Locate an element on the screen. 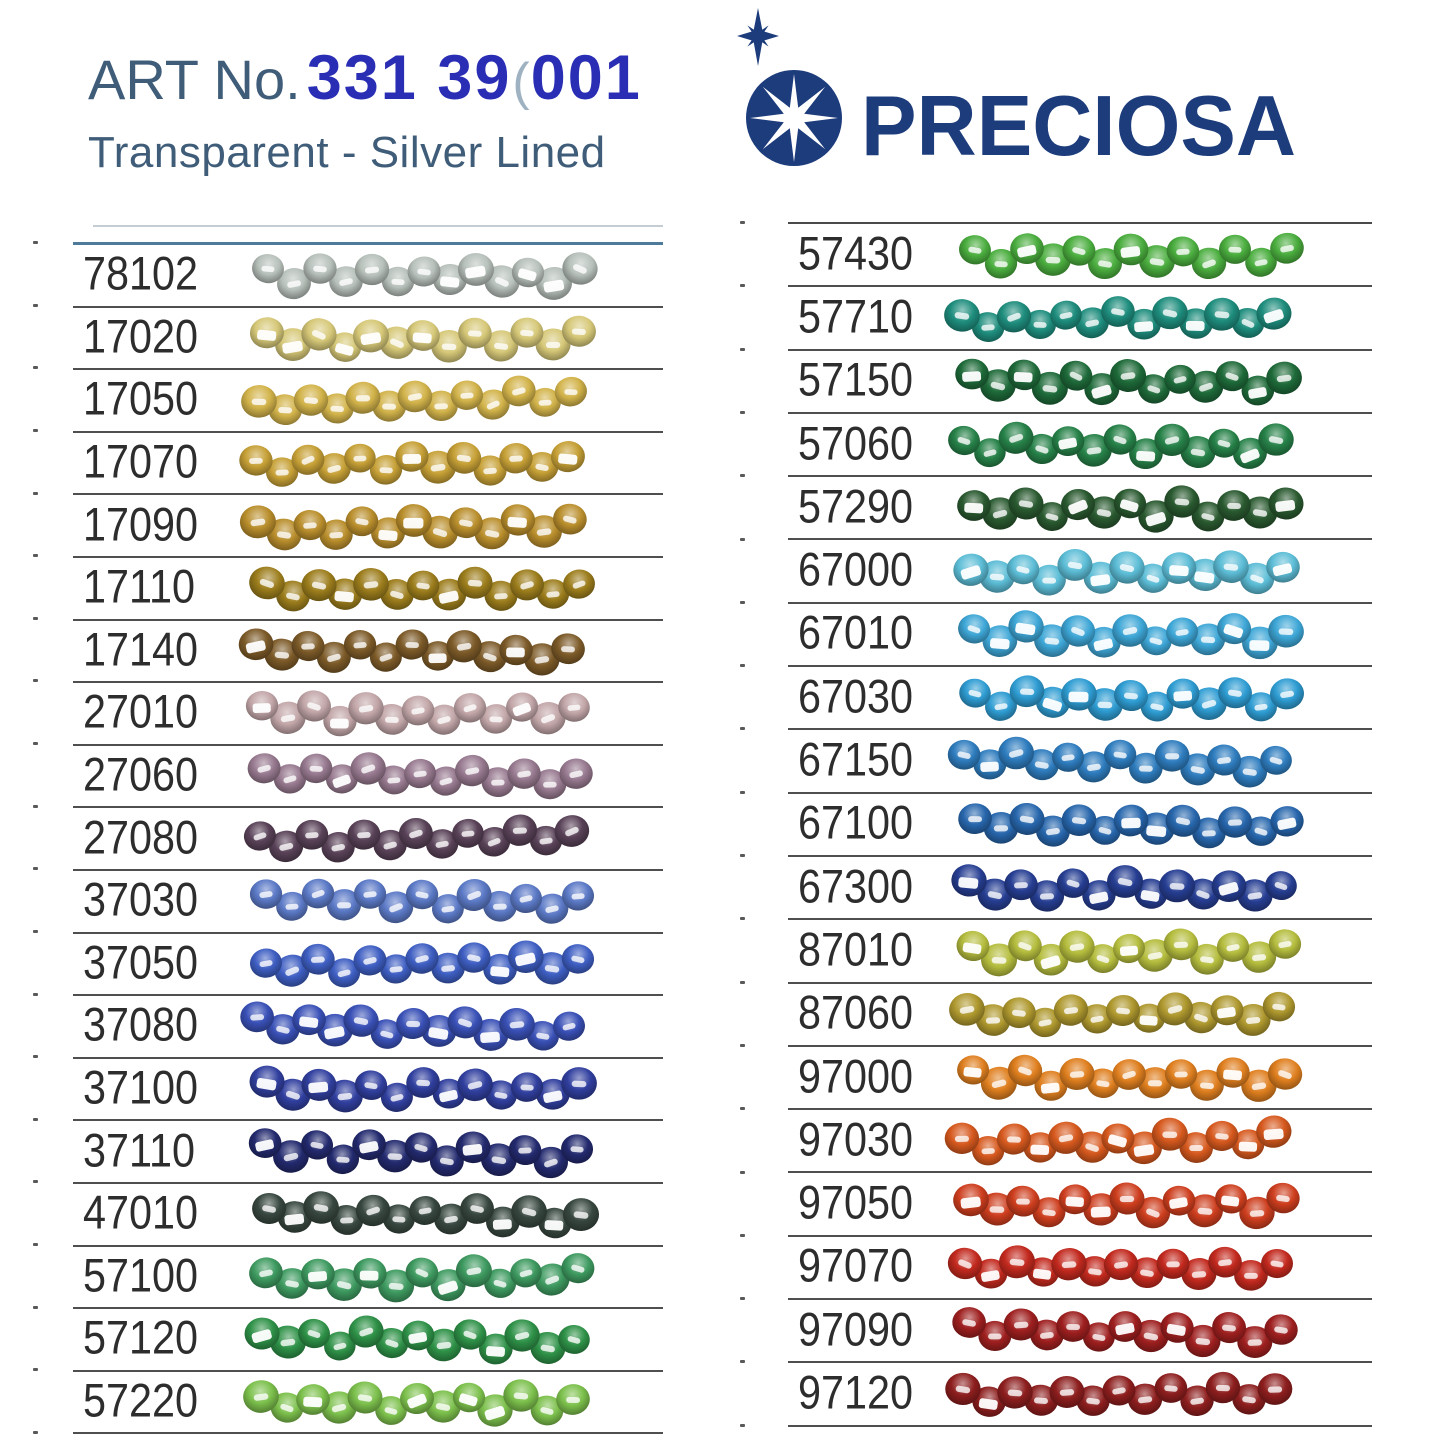 Image resolution: width=1445 pixels, height=1445 pixels. bead-code: 57430 is located at coordinates (856, 253).